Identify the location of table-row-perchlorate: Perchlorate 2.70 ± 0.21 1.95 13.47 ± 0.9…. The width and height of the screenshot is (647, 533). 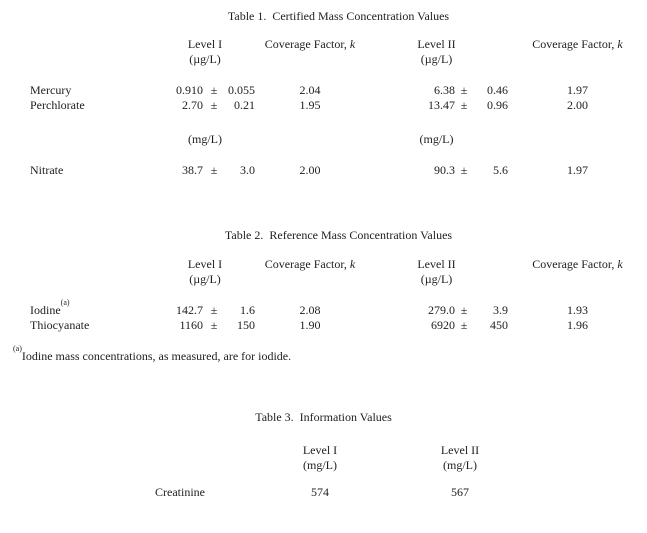
(323, 105).